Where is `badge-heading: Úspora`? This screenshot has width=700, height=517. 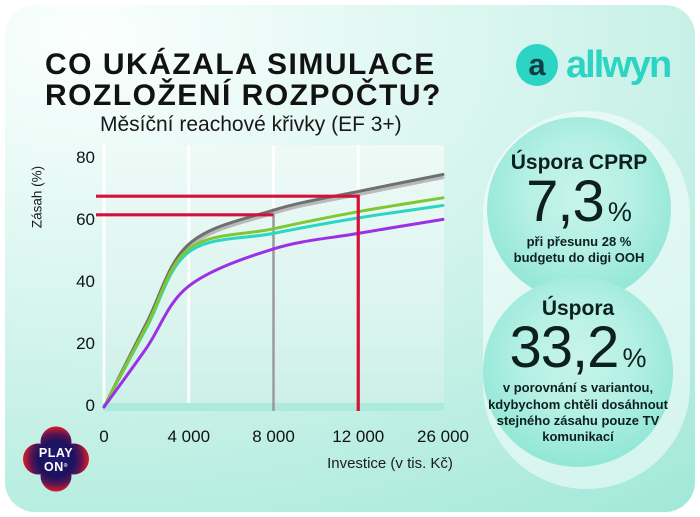 badge-heading: Úspora is located at coordinates (578, 309).